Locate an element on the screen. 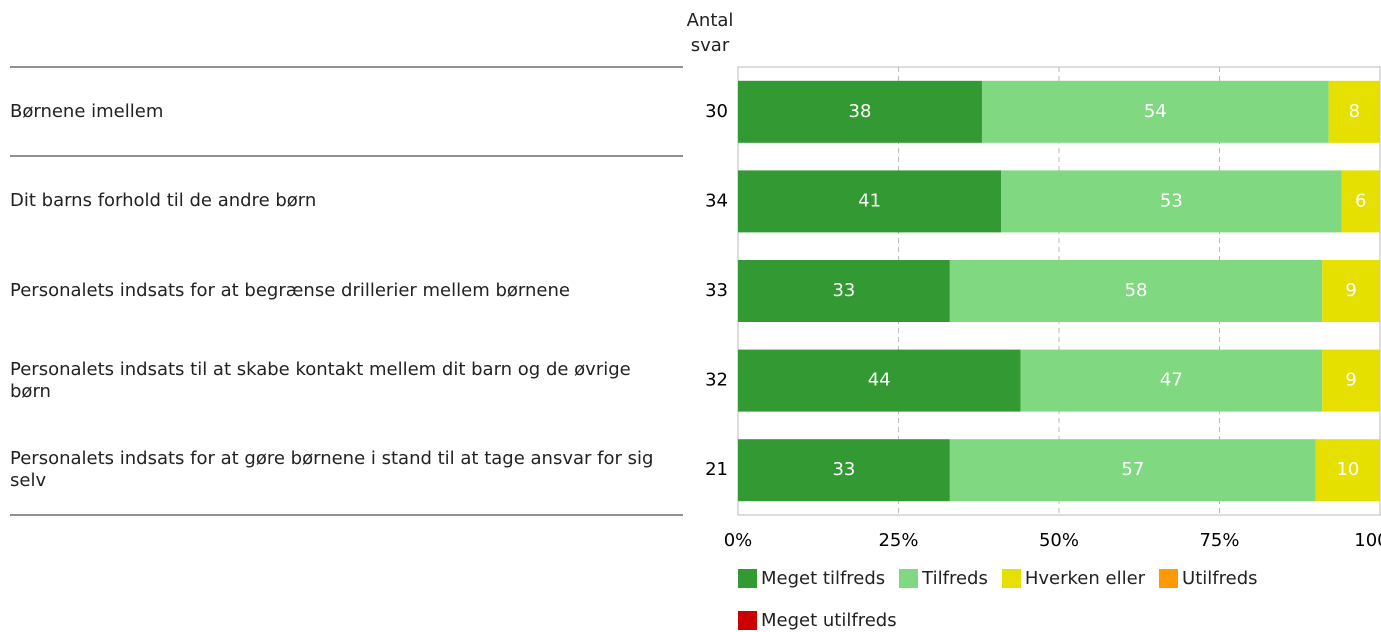 This screenshot has height=632, width=1381. legend-item: Utilfreds is located at coordinates (1208, 578).